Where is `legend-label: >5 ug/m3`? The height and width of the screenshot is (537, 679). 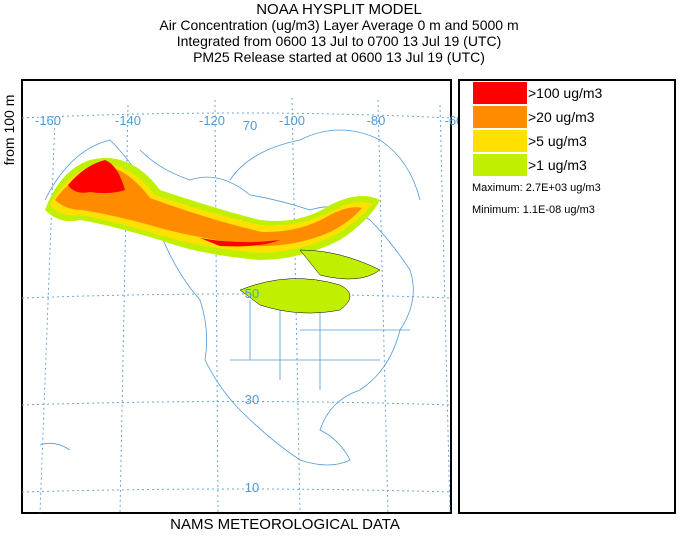 legend-label: >5 ug/m3 is located at coordinates (557, 141).